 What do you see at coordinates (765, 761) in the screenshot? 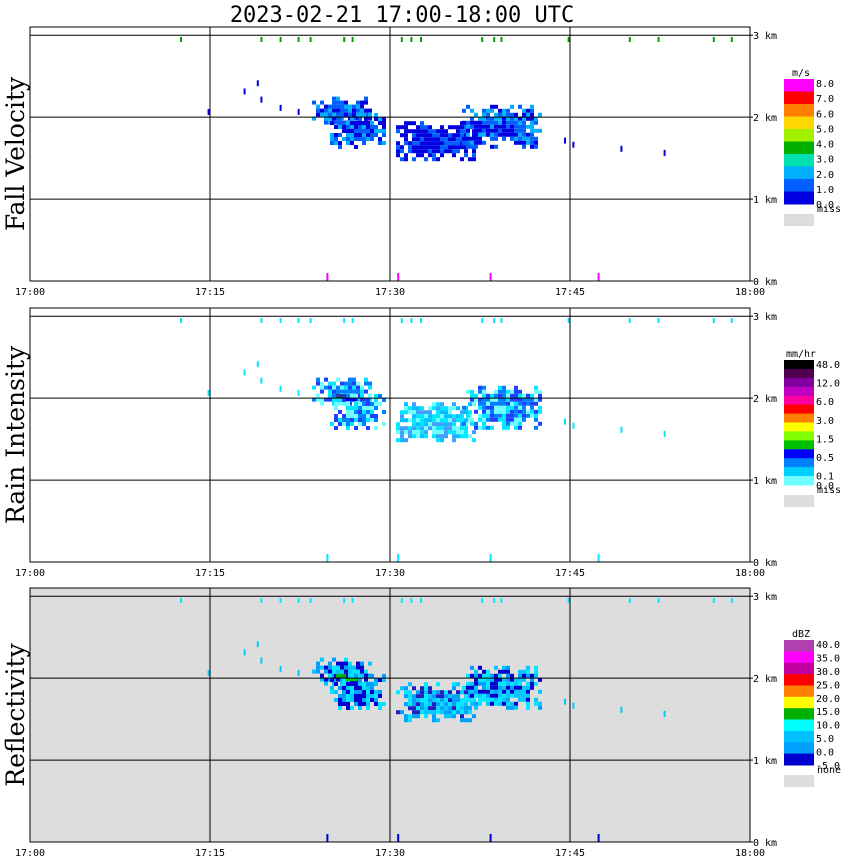
I see `y-tick-label: 1 km` at bounding box center [765, 761].